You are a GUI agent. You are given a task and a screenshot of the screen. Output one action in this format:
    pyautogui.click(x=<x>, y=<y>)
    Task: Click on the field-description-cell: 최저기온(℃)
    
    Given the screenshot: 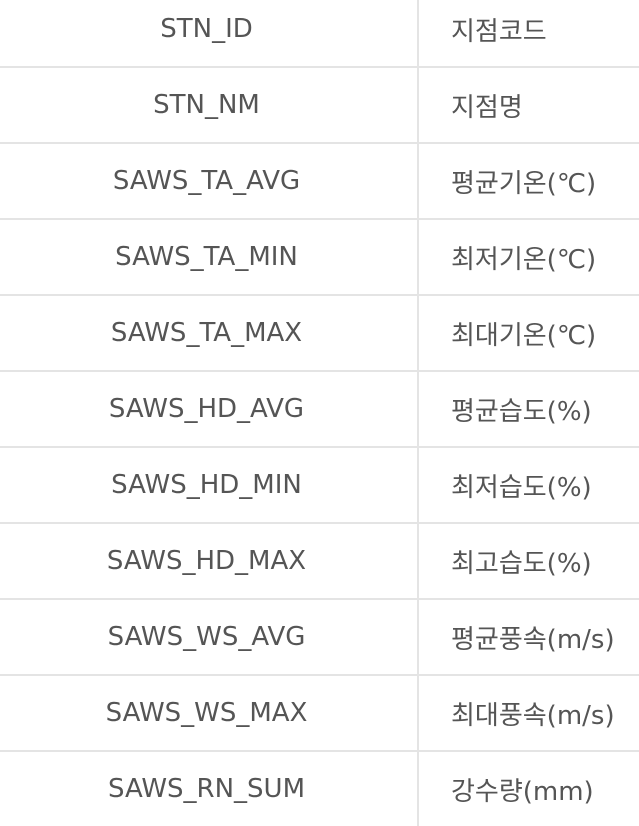 What is the action you would take?
    pyautogui.click(x=528, y=257)
    